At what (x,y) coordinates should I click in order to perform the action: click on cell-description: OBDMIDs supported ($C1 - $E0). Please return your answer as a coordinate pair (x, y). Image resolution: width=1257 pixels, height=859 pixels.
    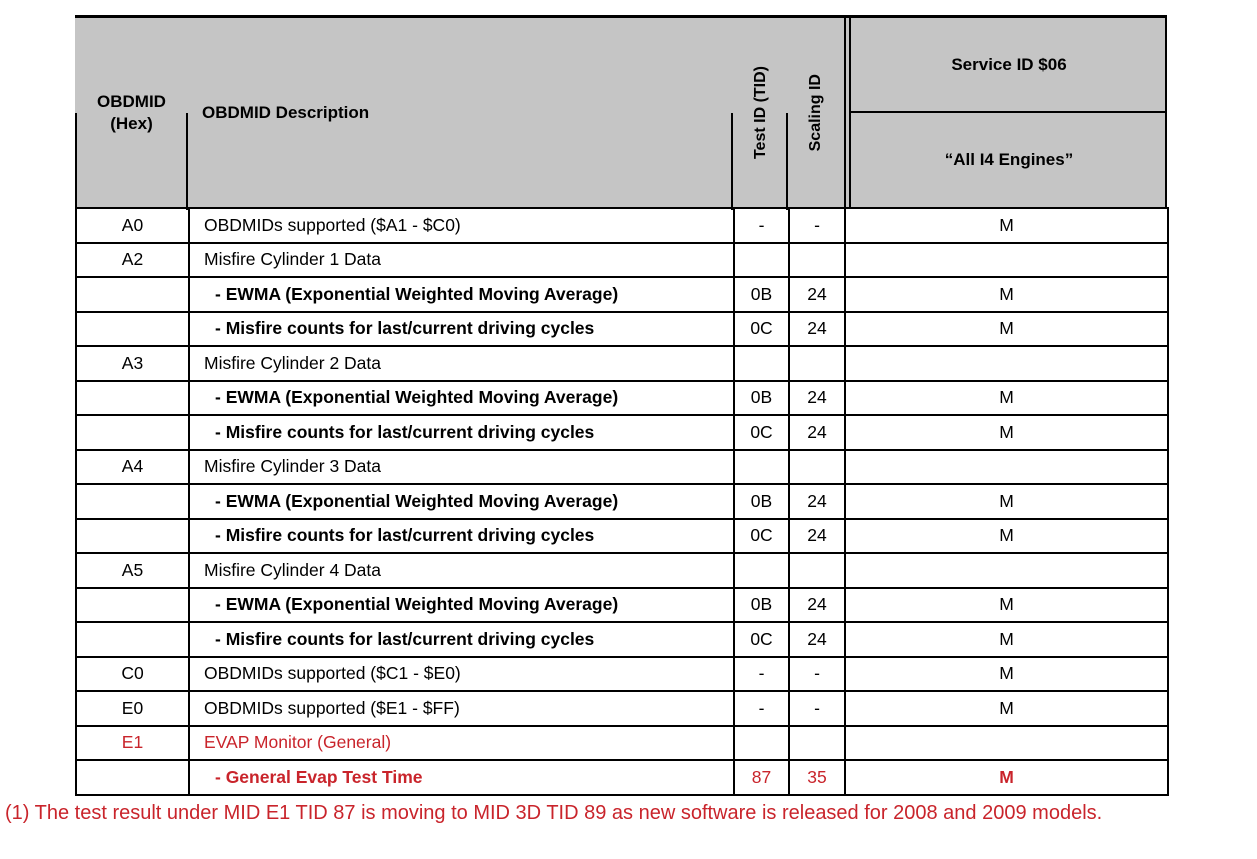
    Looking at the image, I should click on (461, 673).